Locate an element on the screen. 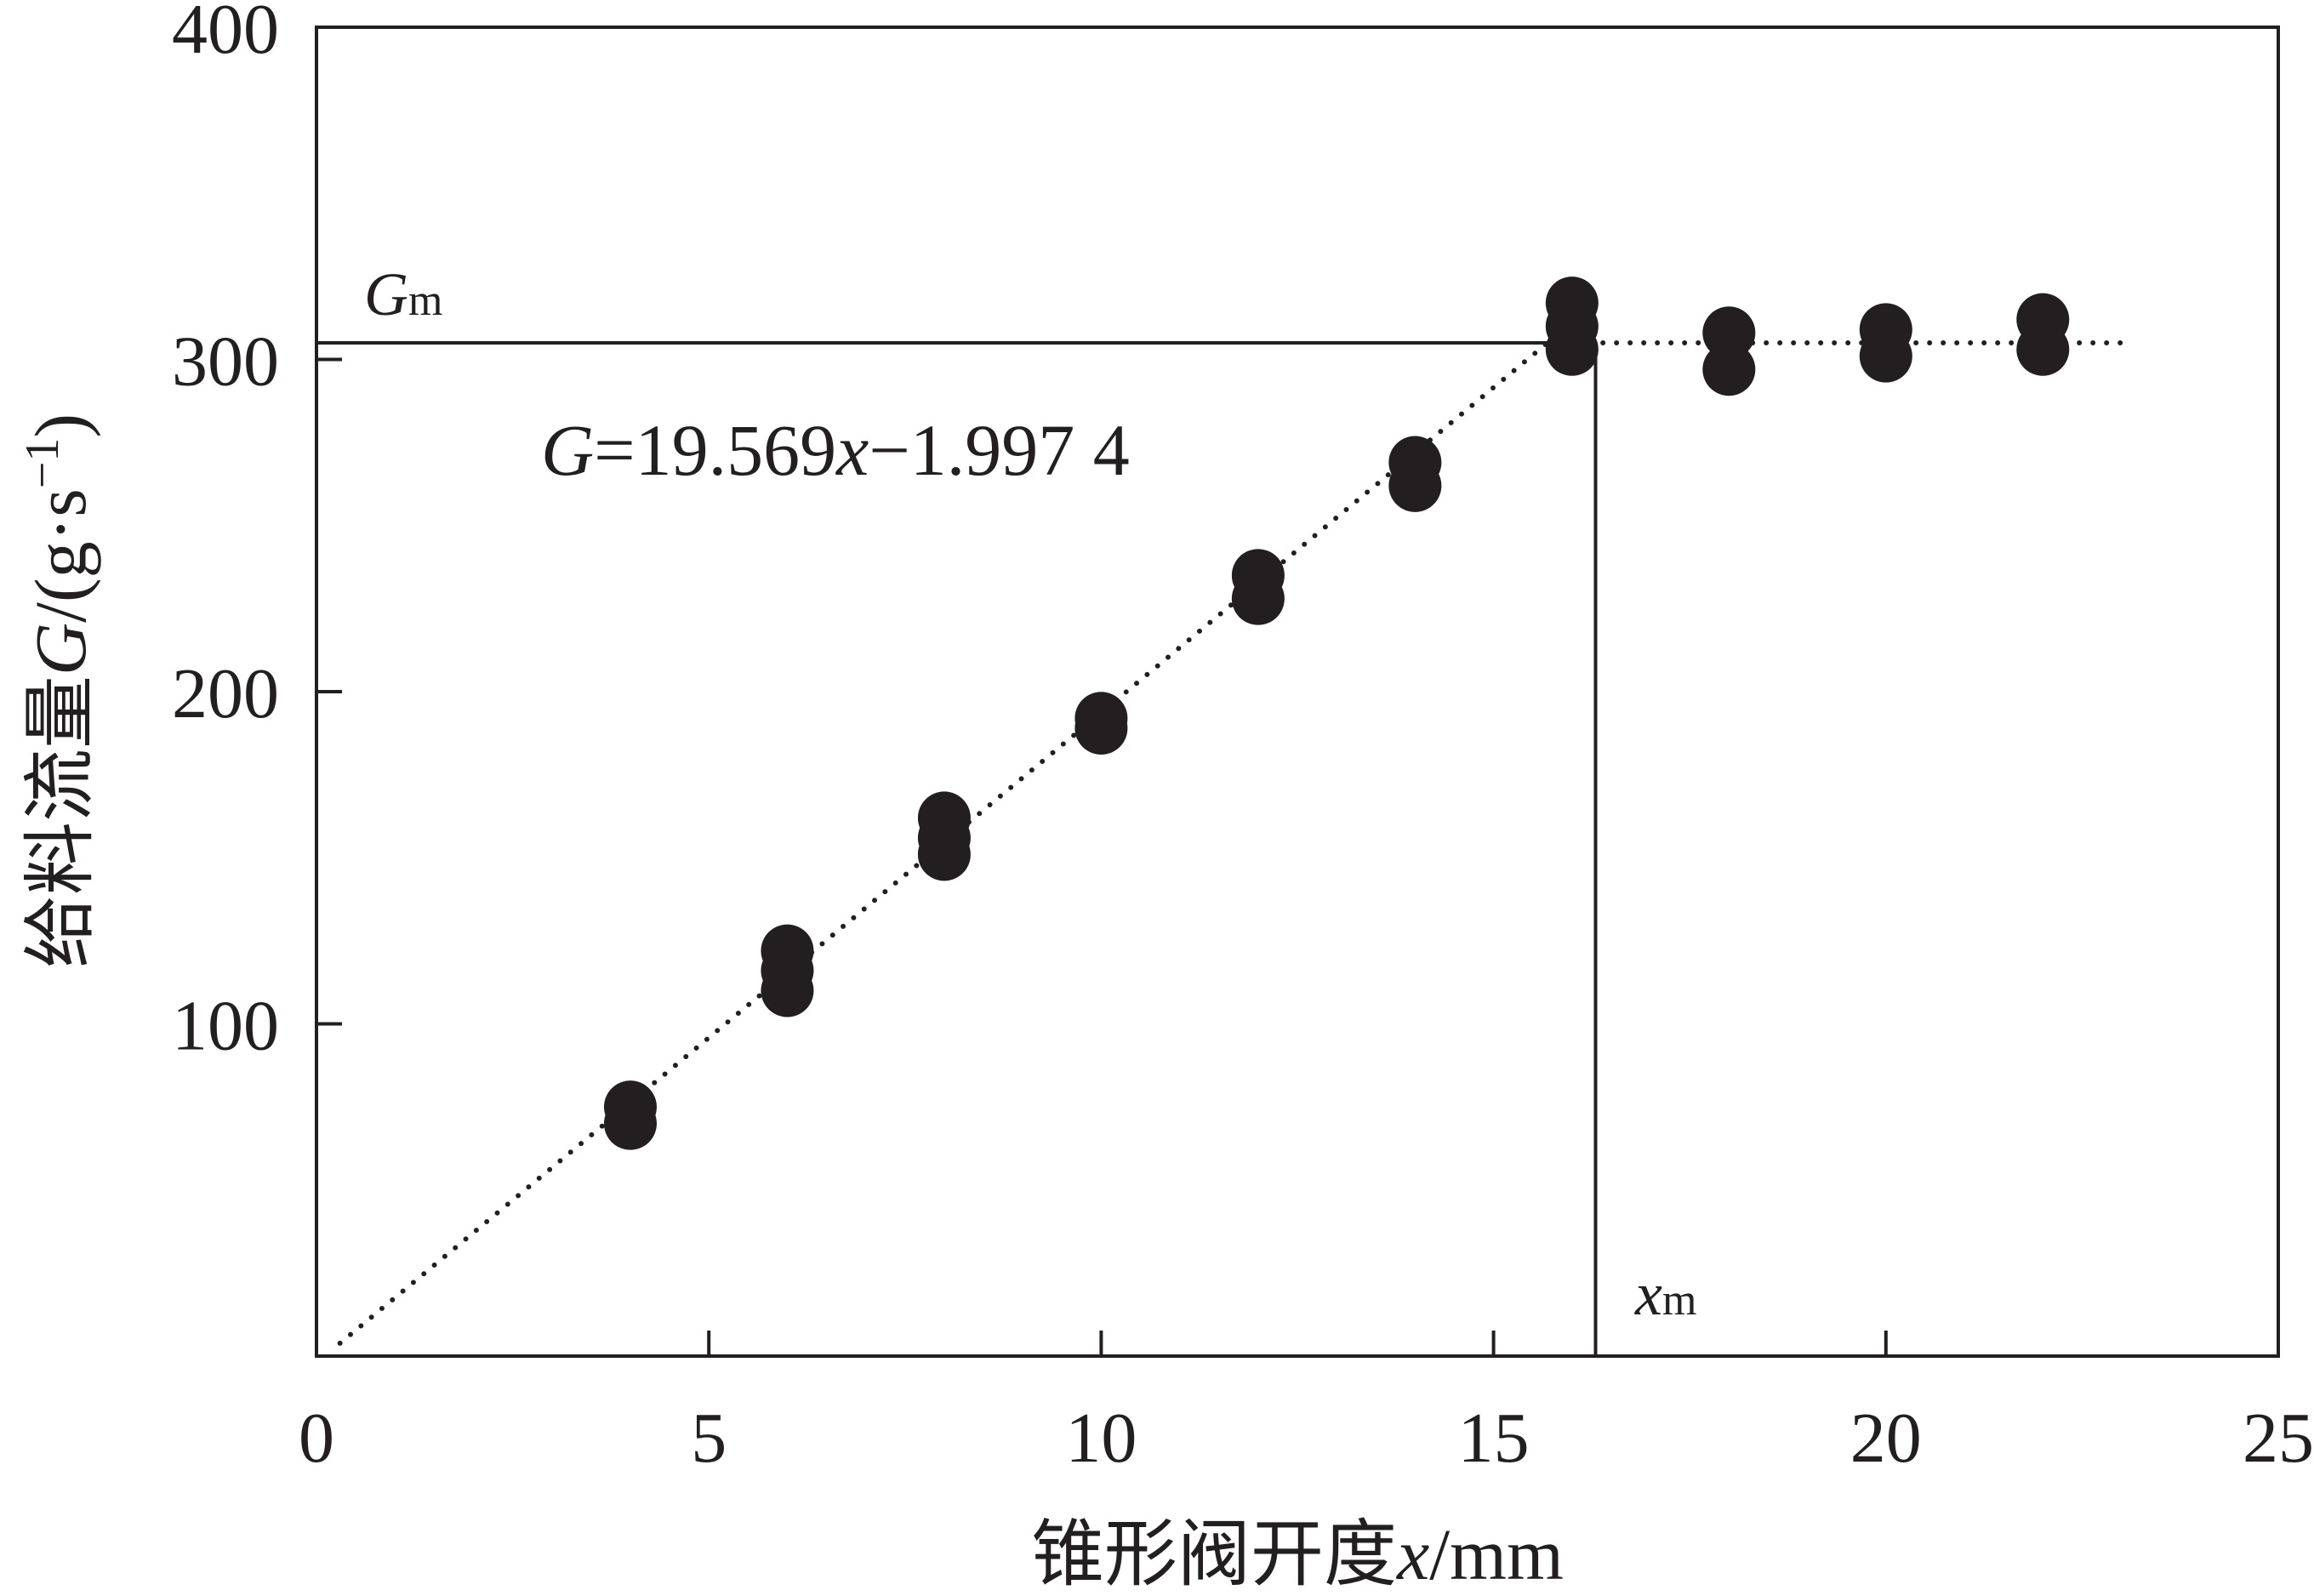  x-tick-label: 5 is located at coordinates (709, 1438).